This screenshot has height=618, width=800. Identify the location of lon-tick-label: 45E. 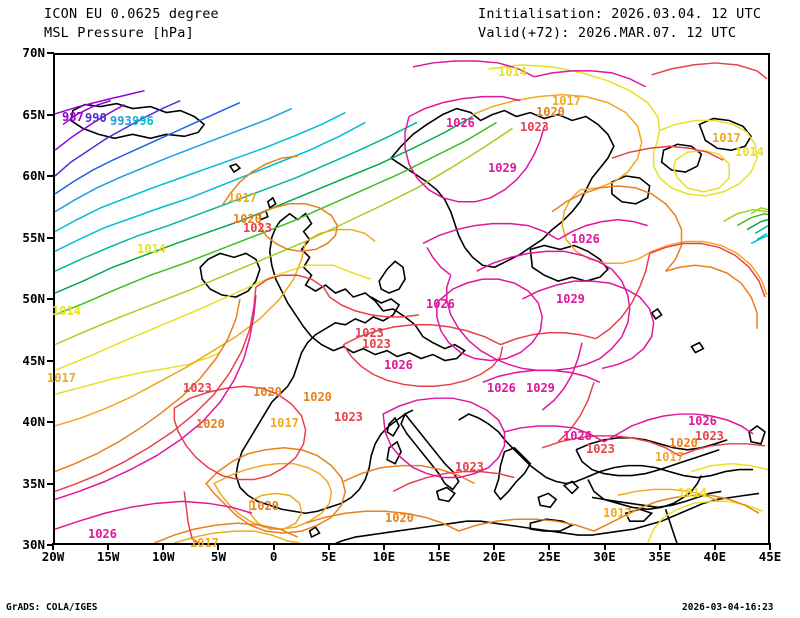
(770, 556).